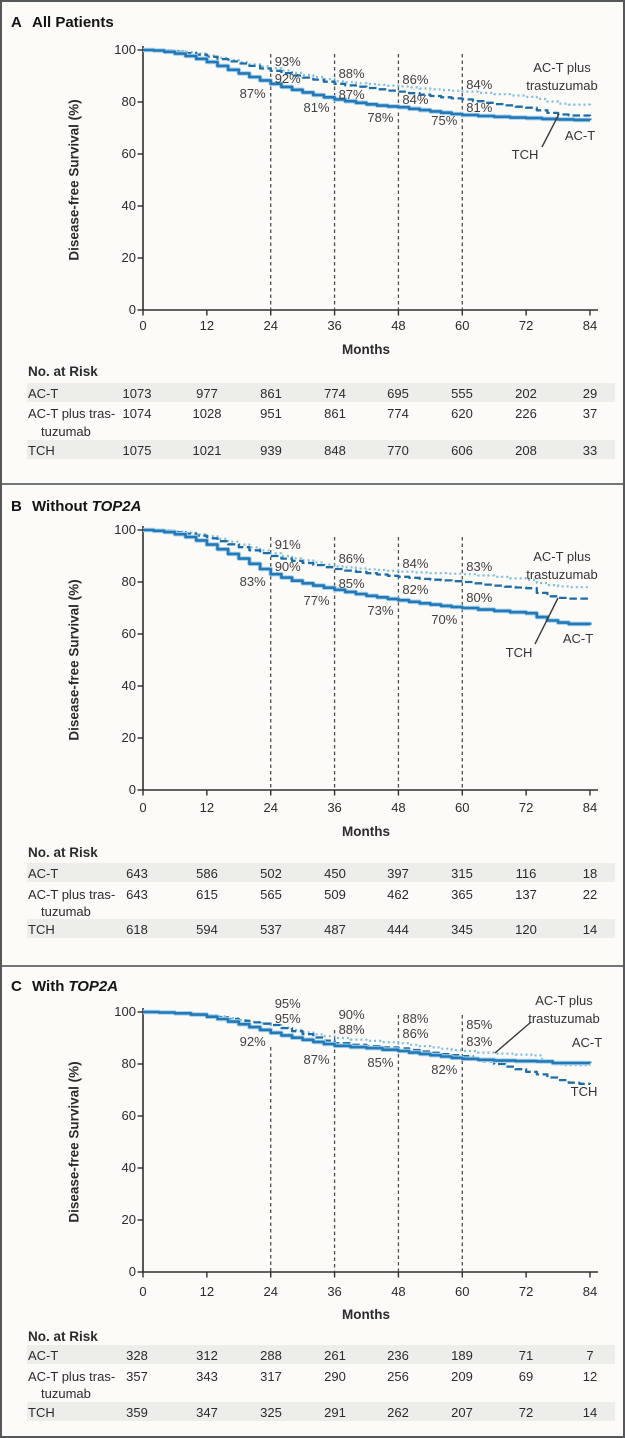 The height and width of the screenshot is (1438, 625). Describe the element at coordinates (287, 566) in the screenshot. I see `survival-annotation-24mo: 90%` at that location.